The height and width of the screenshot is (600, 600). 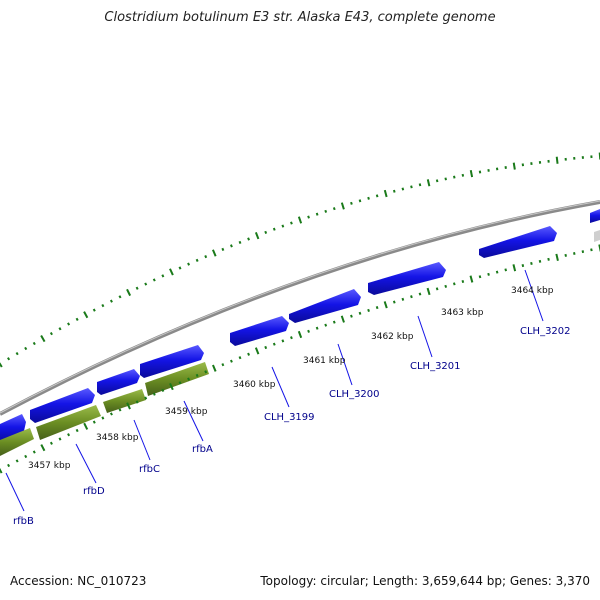 What do you see at coordinates (595, 216) in the screenshot?
I see `cds-partial-right` at bounding box center [595, 216].